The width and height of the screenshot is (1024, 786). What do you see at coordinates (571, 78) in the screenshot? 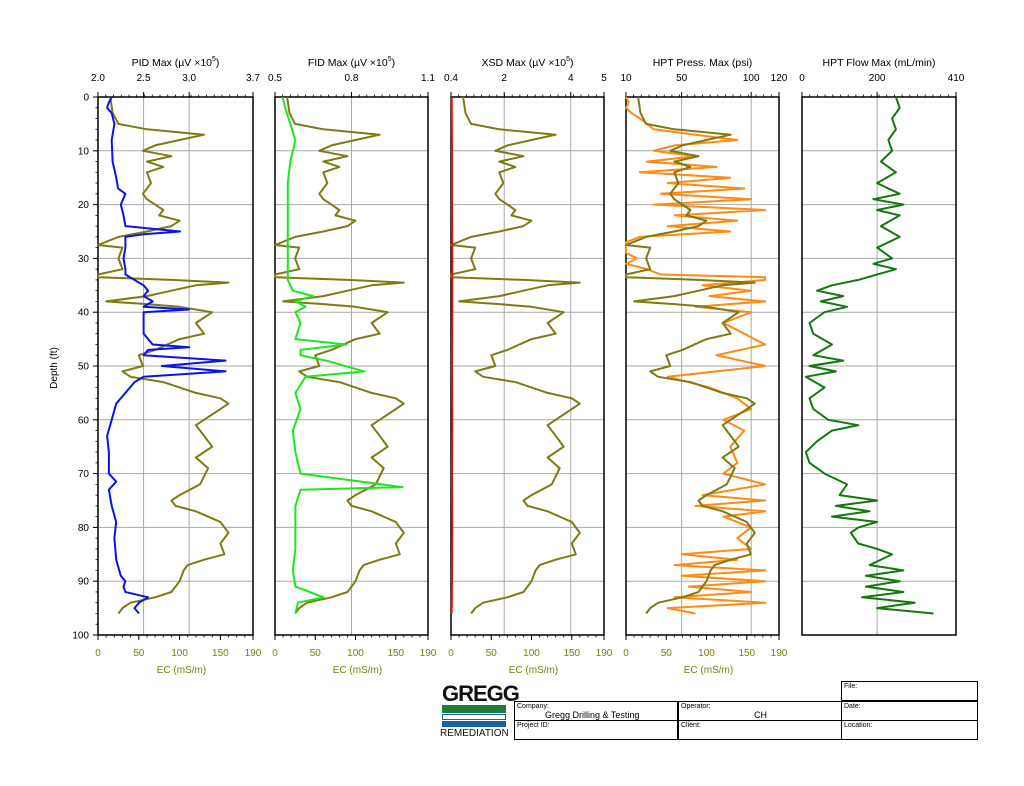
I see `top-tick-label: 4` at bounding box center [571, 78].